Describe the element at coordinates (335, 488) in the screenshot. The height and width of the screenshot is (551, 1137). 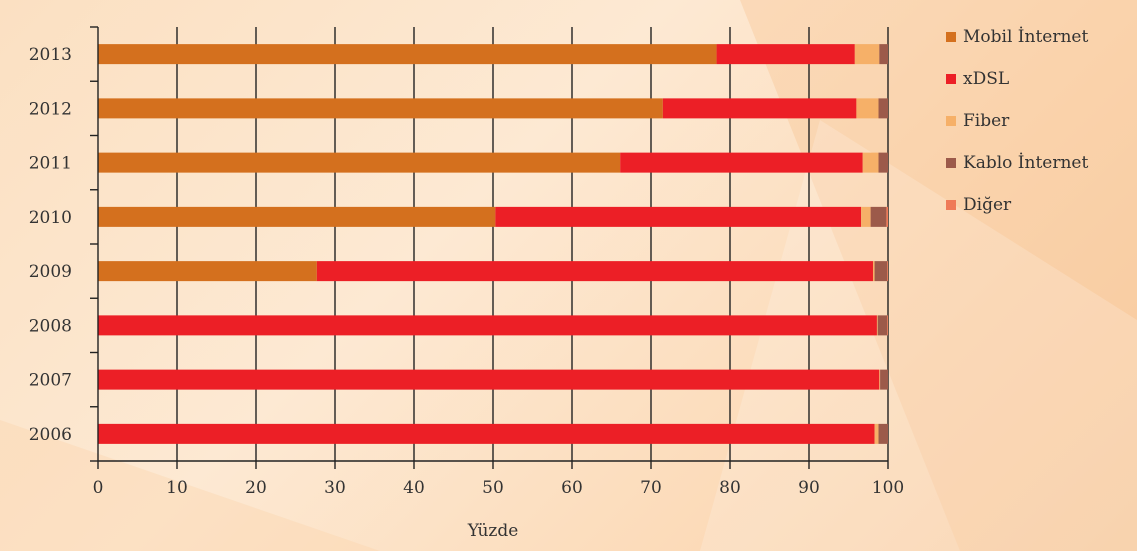
I see `x-tick-label: 30` at that location.